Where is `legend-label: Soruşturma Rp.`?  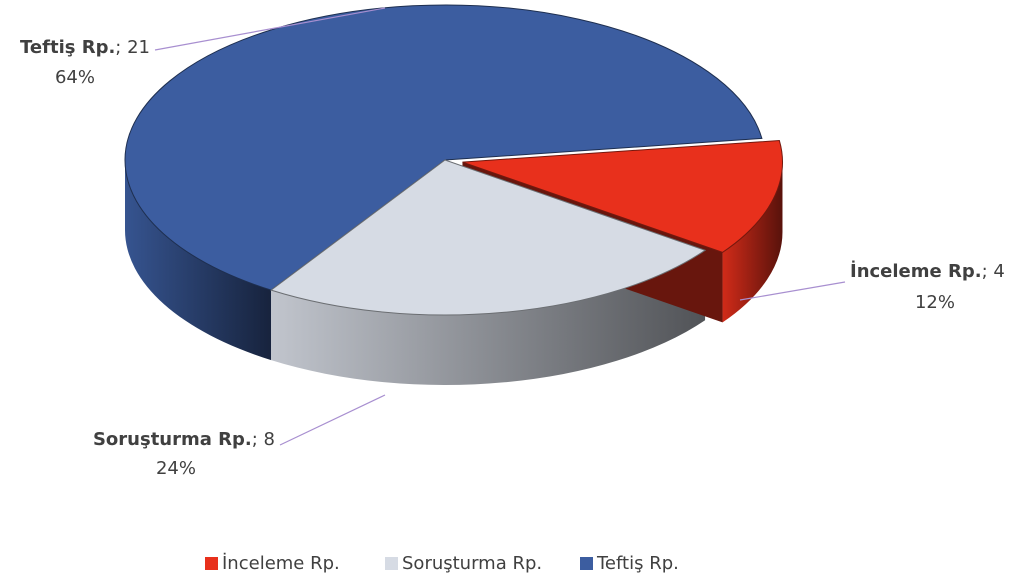 legend-label: Soruşturma Rp. is located at coordinates (472, 563).